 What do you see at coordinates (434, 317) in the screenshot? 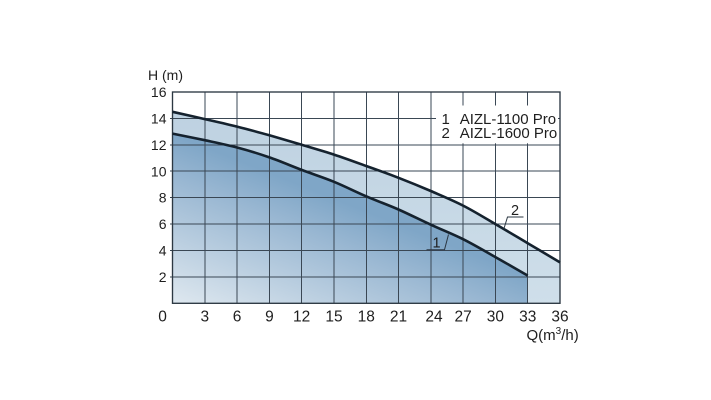
I see `svg-text: 24` at bounding box center [434, 317].